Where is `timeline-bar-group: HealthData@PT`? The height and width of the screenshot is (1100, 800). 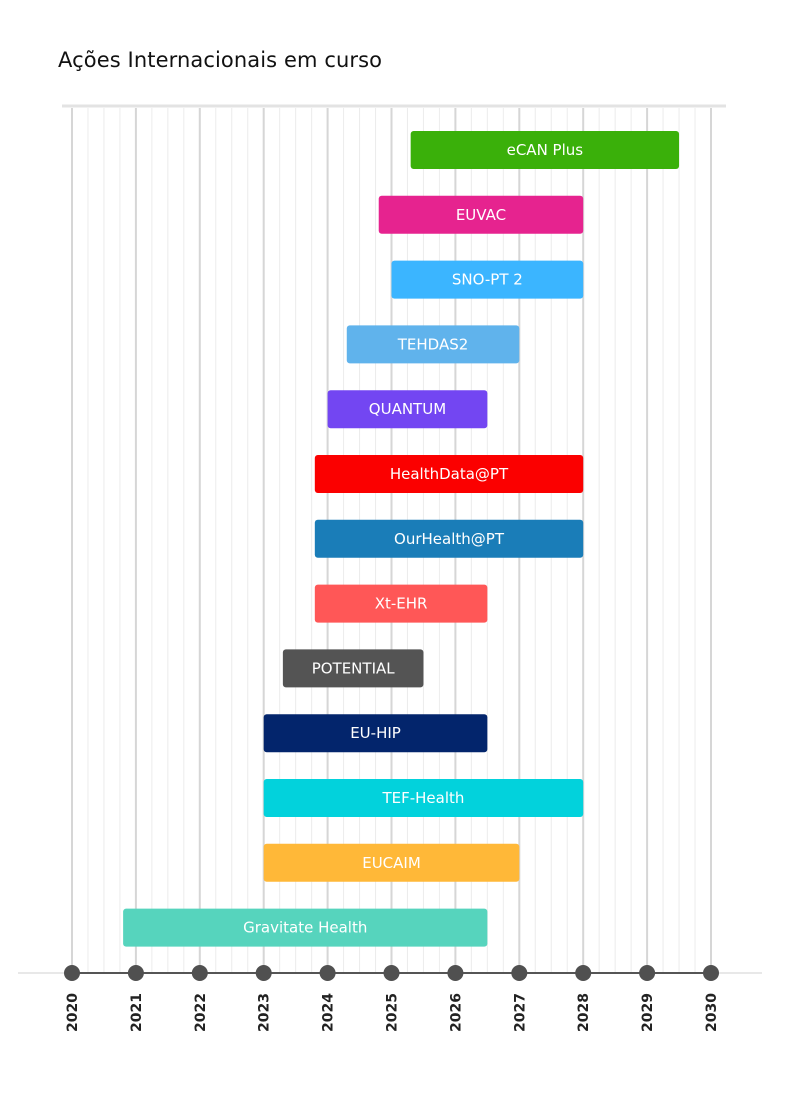
timeline-bar-group: HealthData@PT is located at coordinates (449, 474).